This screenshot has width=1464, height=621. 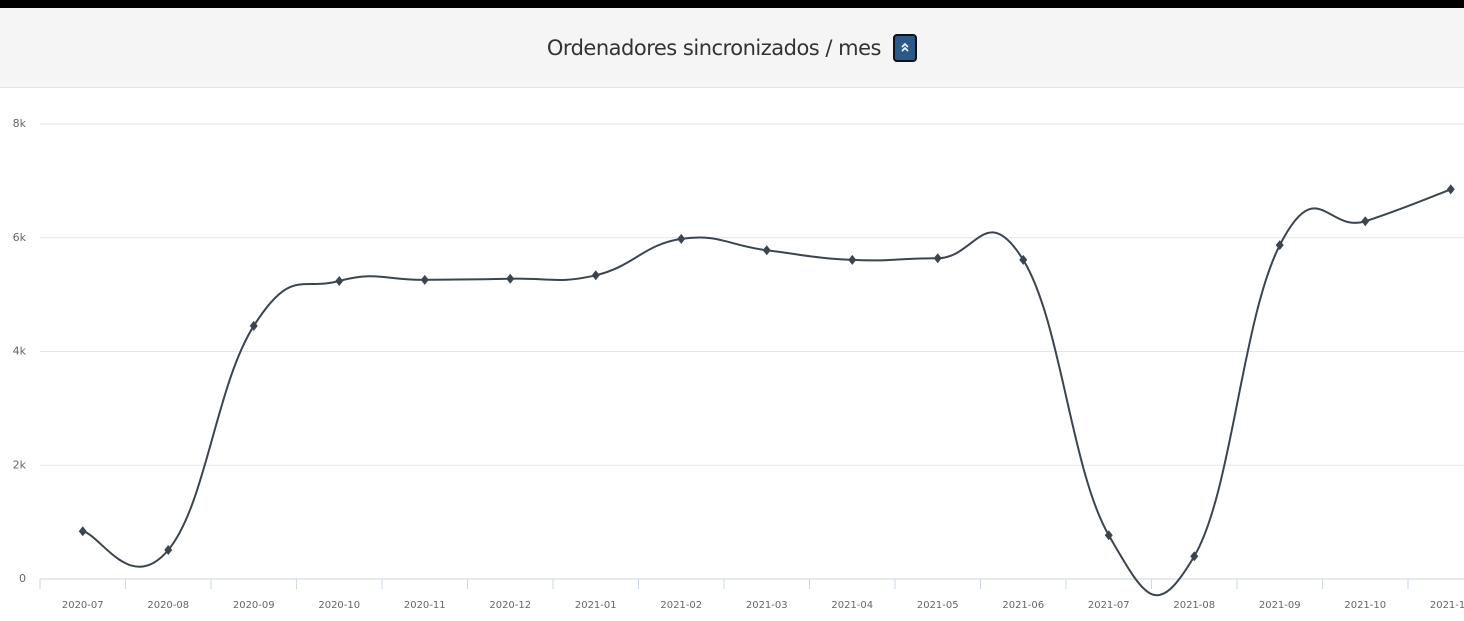 I want to click on chevron-icon, so click(x=905, y=47).